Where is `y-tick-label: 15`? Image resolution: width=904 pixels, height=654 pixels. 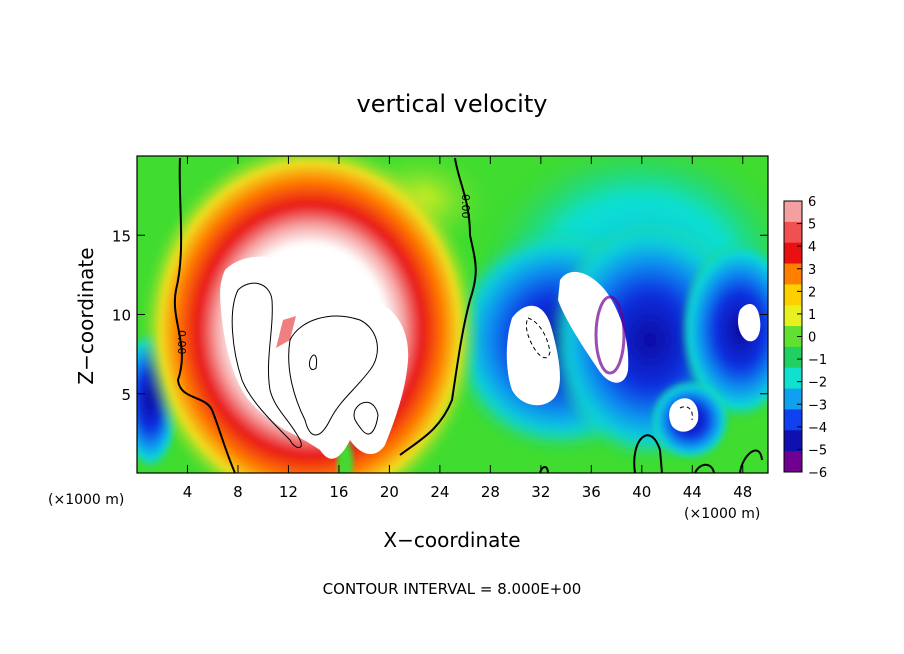 y-tick-label: 15 is located at coordinates (121, 236).